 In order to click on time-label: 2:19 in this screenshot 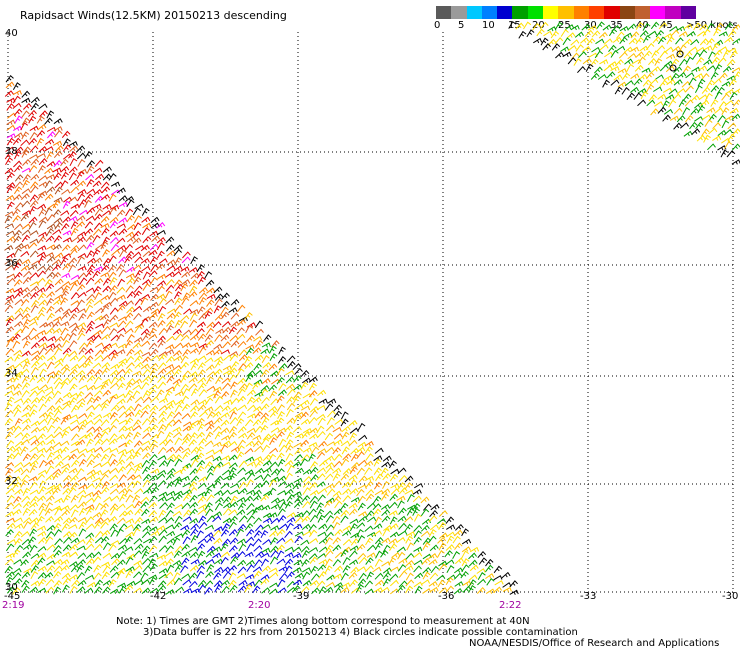, I will do `click(13, 605)`.